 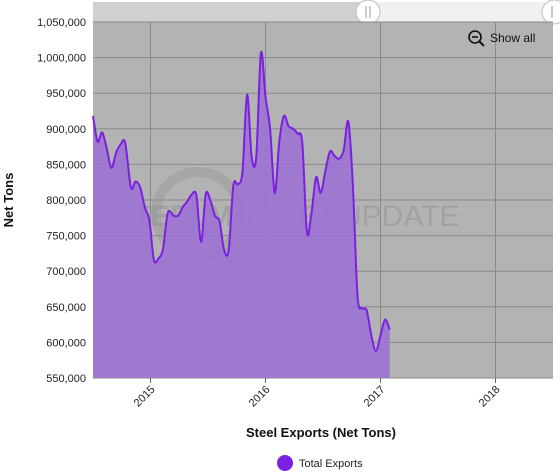 I want to click on y-tick-label: 900,000, so click(x=66, y=130).